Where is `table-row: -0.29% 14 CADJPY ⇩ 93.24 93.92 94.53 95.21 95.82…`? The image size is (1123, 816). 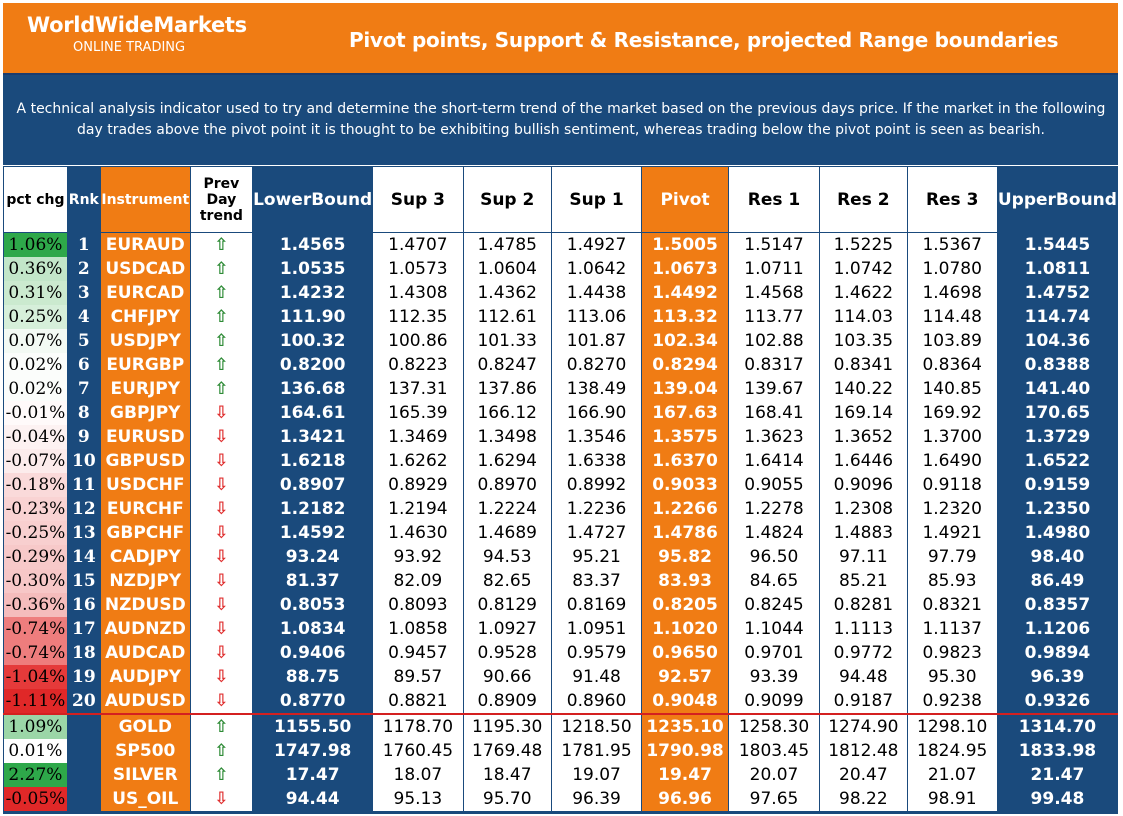 table-row: -0.29% 14 CADJPY ⇩ 93.24 93.92 94.53 95.21 95.82… is located at coordinates (561, 557).